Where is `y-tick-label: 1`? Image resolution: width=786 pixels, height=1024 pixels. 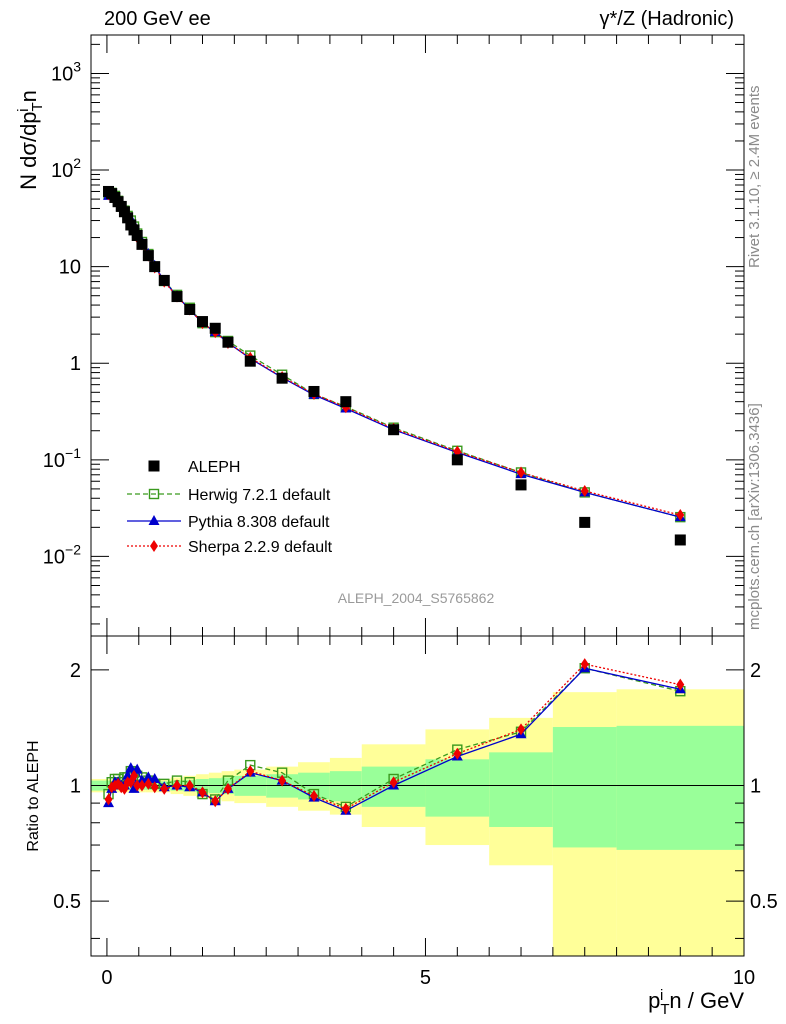
y-tick-label: 1 is located at coordinates (75, 364).